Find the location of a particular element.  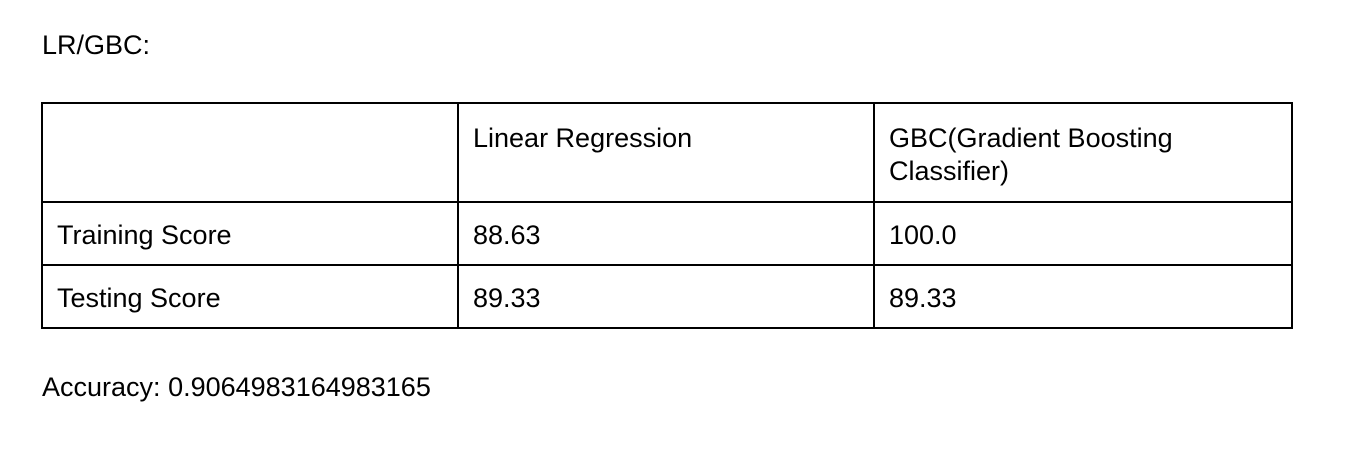

table-row: Training Score 88.63 100.0 is located at coordinates (667, 233).